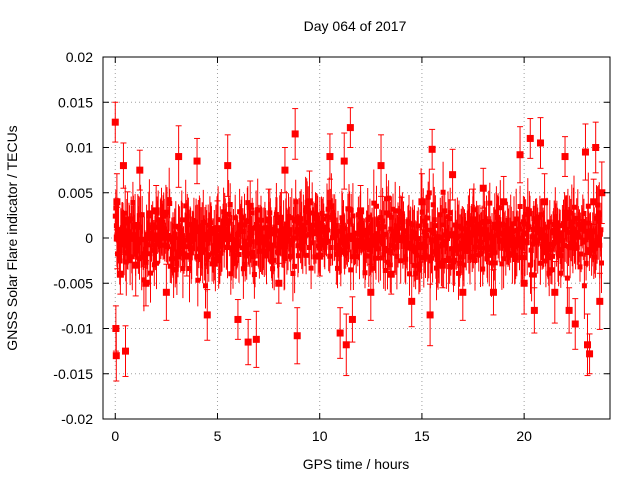  What do you see at coordinates (75, 193) in the screenshot?
I see `y-tick-label-5: 0.005` at bounding box center [75, 193].